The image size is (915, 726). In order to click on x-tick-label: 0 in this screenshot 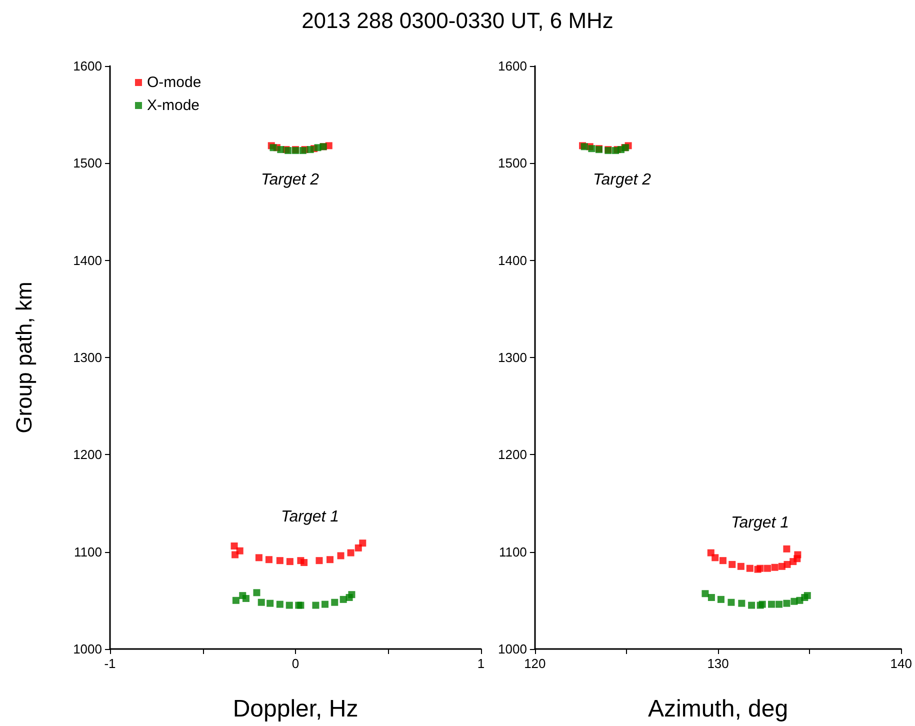, I will do `click(296, 663)`.